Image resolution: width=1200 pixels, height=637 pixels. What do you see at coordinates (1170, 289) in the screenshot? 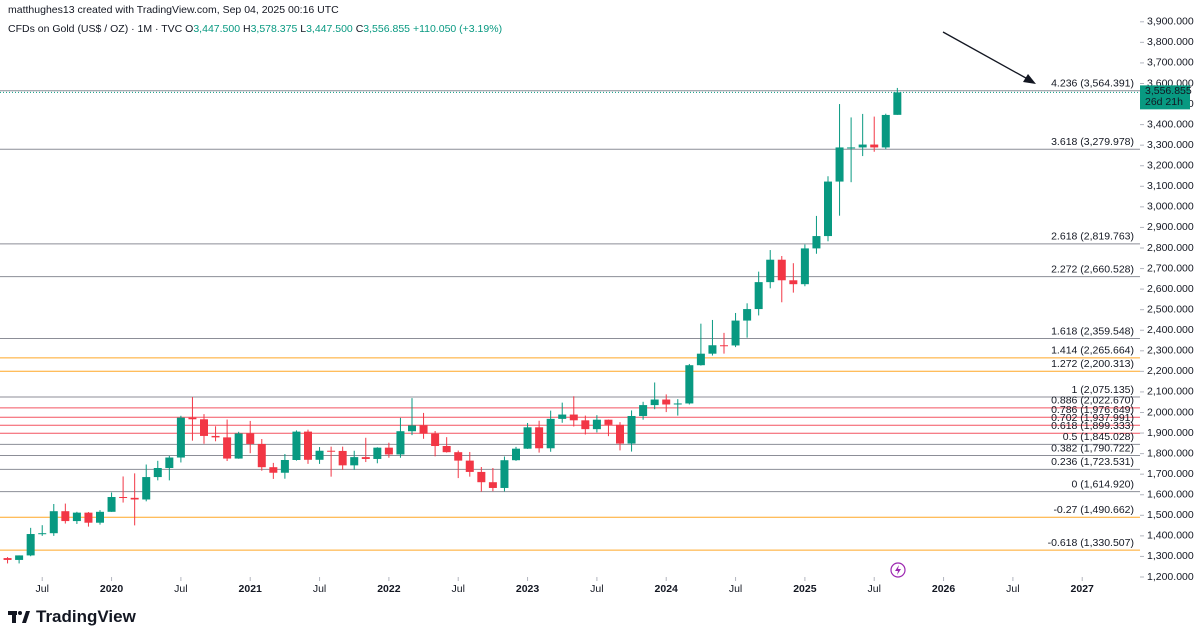
I see `y-tick-label: 2,600.000` at bounding box center [1170, 289].